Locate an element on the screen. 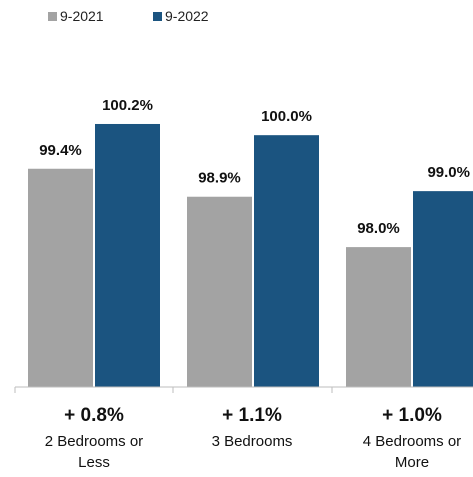  category-label-0-line-1: Less is located at coordinates (94, 462).